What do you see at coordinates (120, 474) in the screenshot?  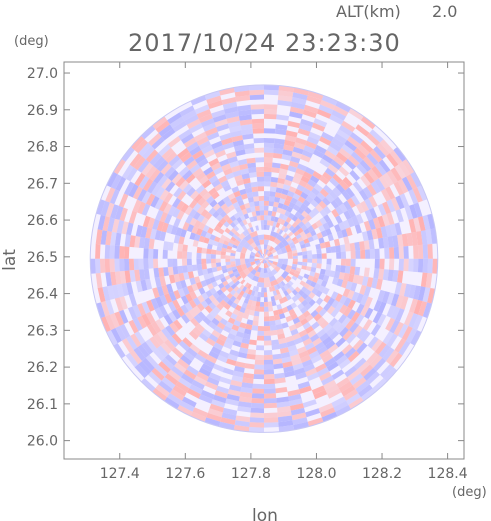 I see `x-tick-label: 127.4` at bounding box center [120, 474].